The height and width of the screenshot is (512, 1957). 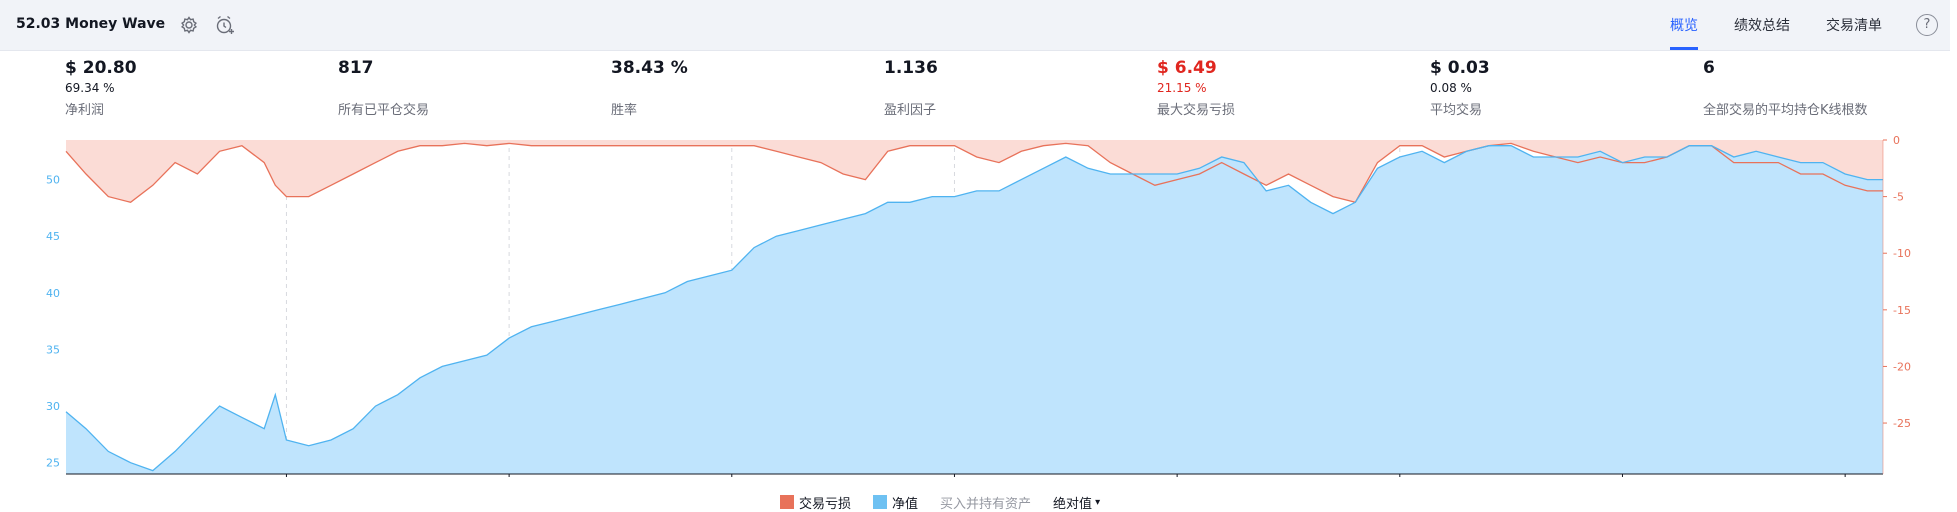 What do you see at coordinates (825, 504) in the screenshot?
I see `legend-drawdown-label: 交易亏损` at bounding box center [825, 504].